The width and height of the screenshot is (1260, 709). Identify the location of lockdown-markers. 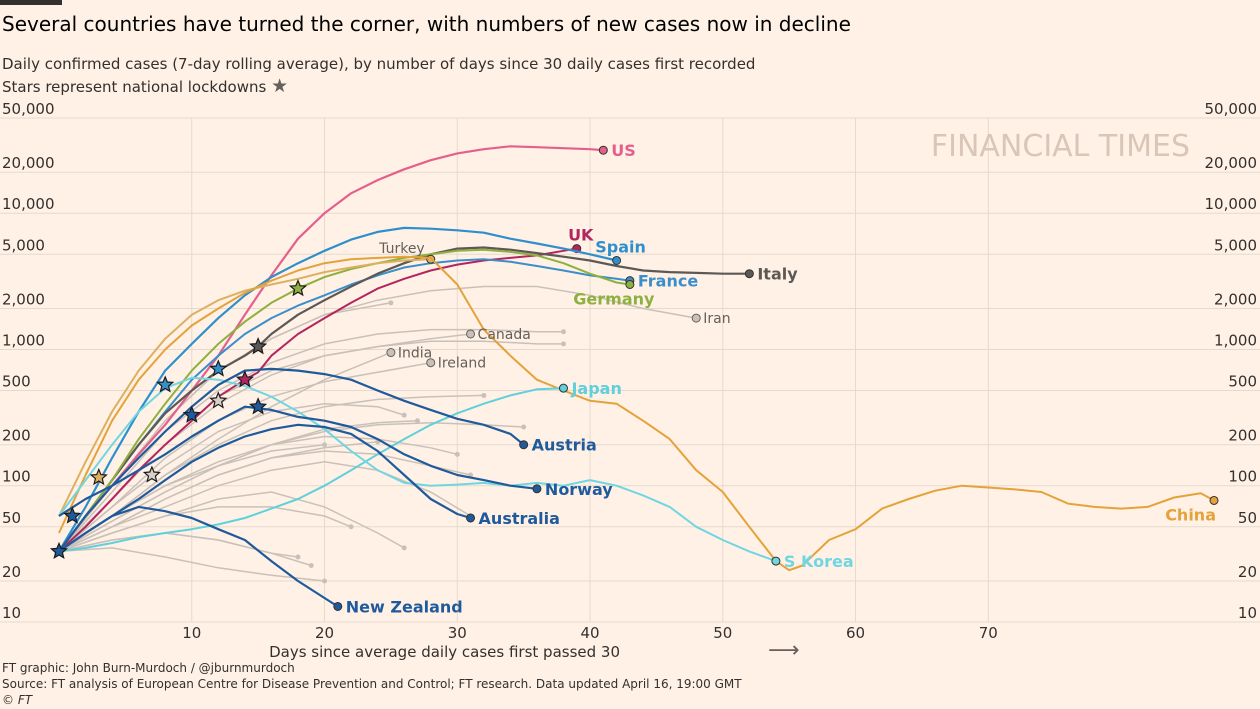
(178, 419).